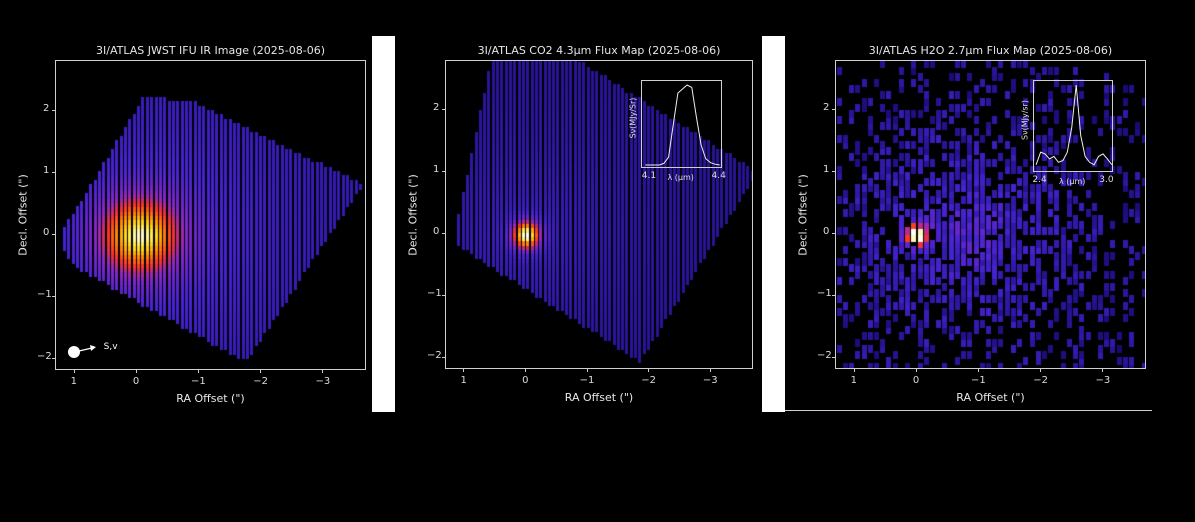 The image size is (1195, 522). I want to click on direction-annotation: S,v, so click(110, 347).